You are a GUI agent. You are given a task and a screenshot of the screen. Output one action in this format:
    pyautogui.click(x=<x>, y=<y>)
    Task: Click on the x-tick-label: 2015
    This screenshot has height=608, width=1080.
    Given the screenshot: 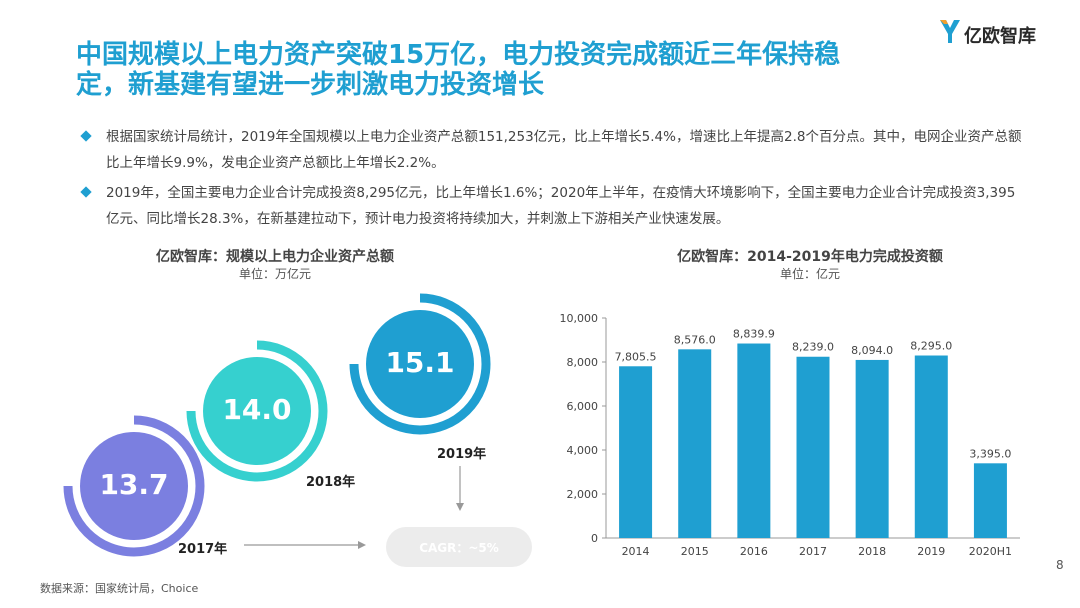 What is the action you would take?
    pyautogui.click(x=695, y=551)
    